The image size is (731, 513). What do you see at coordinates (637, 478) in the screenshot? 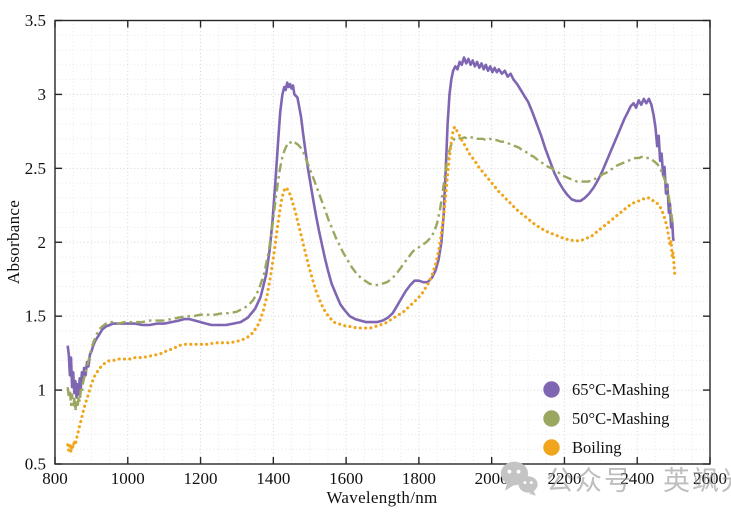
I see `x-tick-label: 2400` at bounding box center [637, 478].